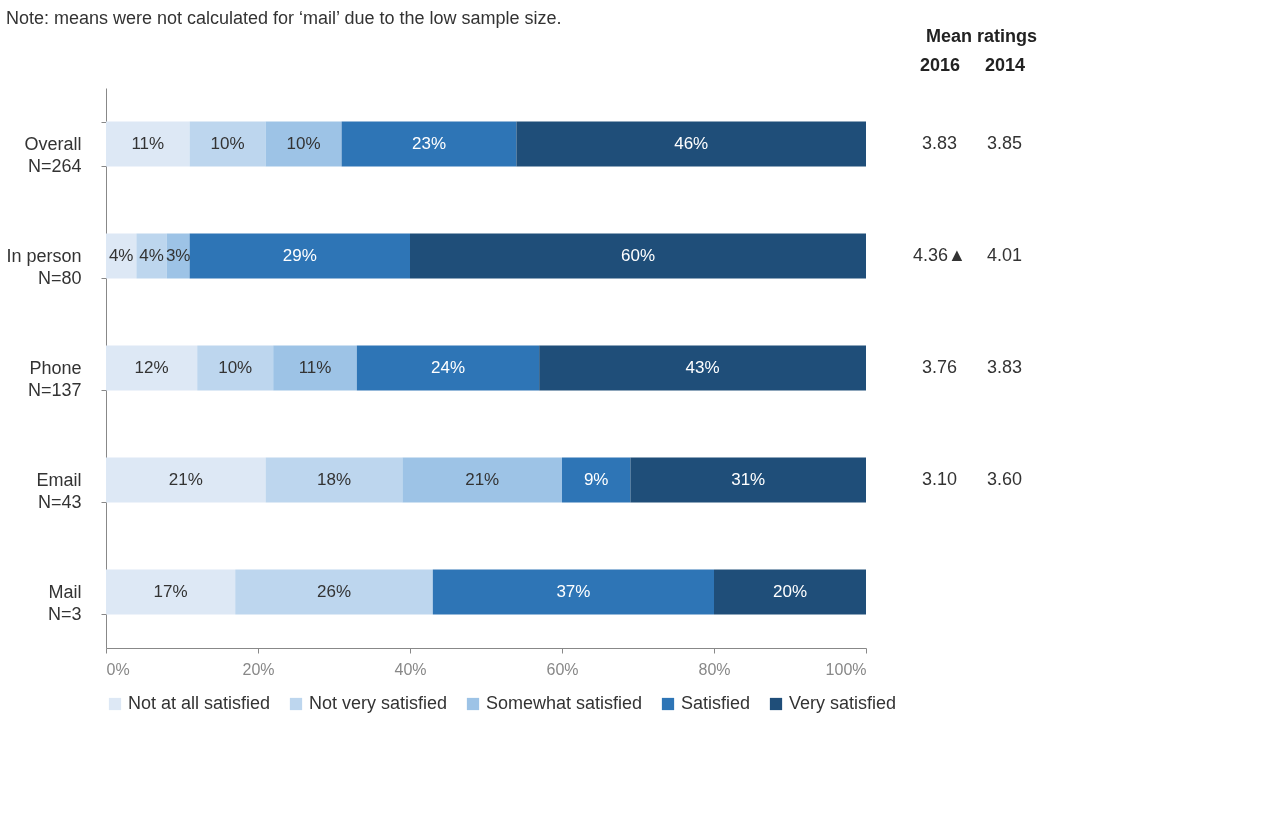  Describe the element at coordinates (702, 367) in the screenshot. I see `data-label: 43%` at that location.